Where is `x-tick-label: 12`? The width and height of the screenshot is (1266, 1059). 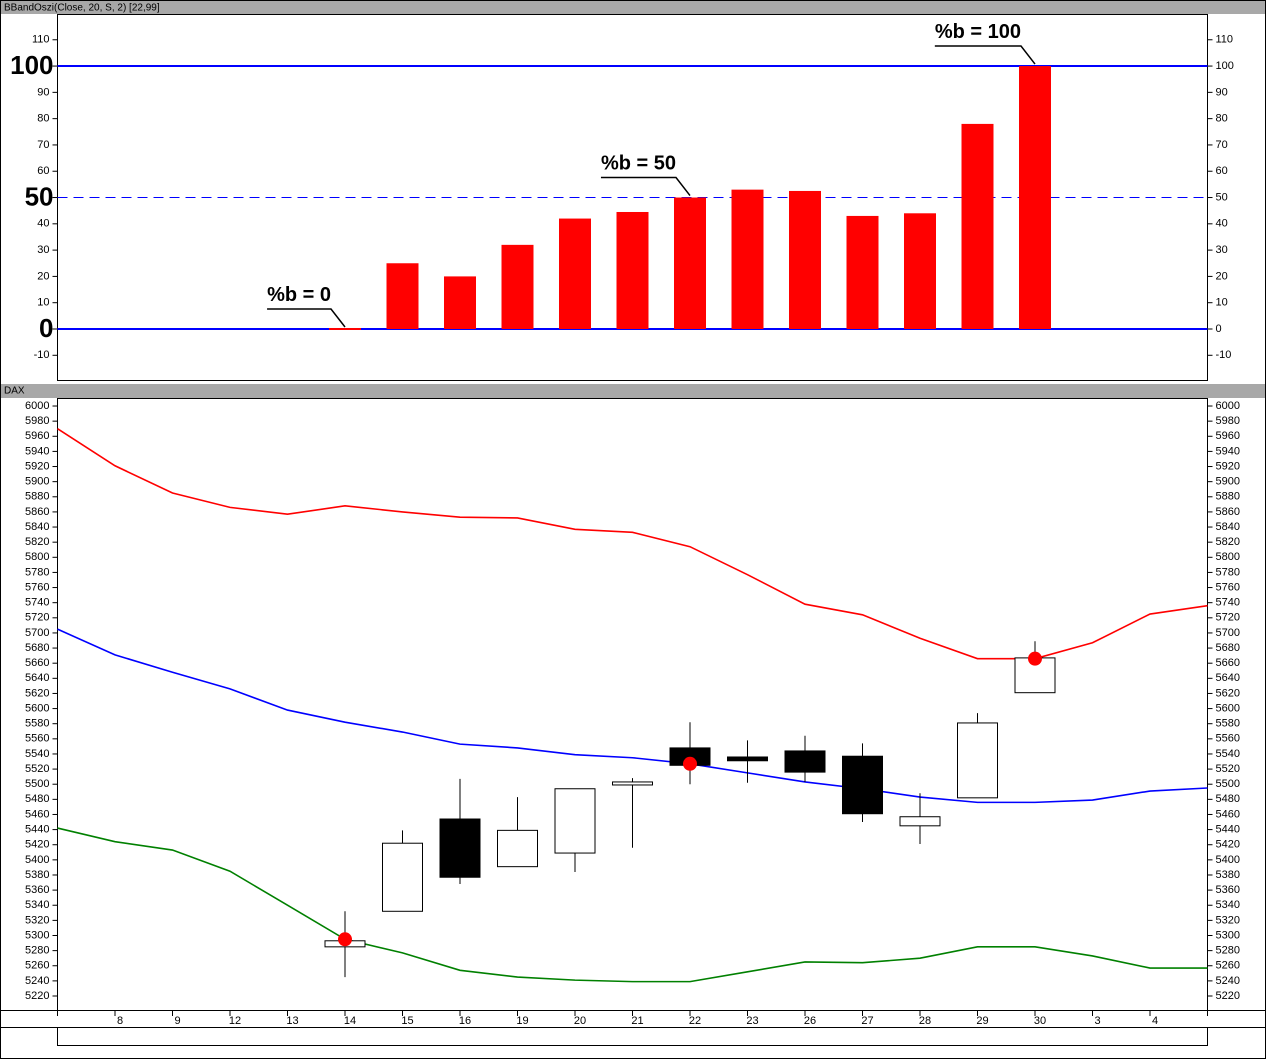 x-tick-label: 12 is located at coordinates (235, 1021).